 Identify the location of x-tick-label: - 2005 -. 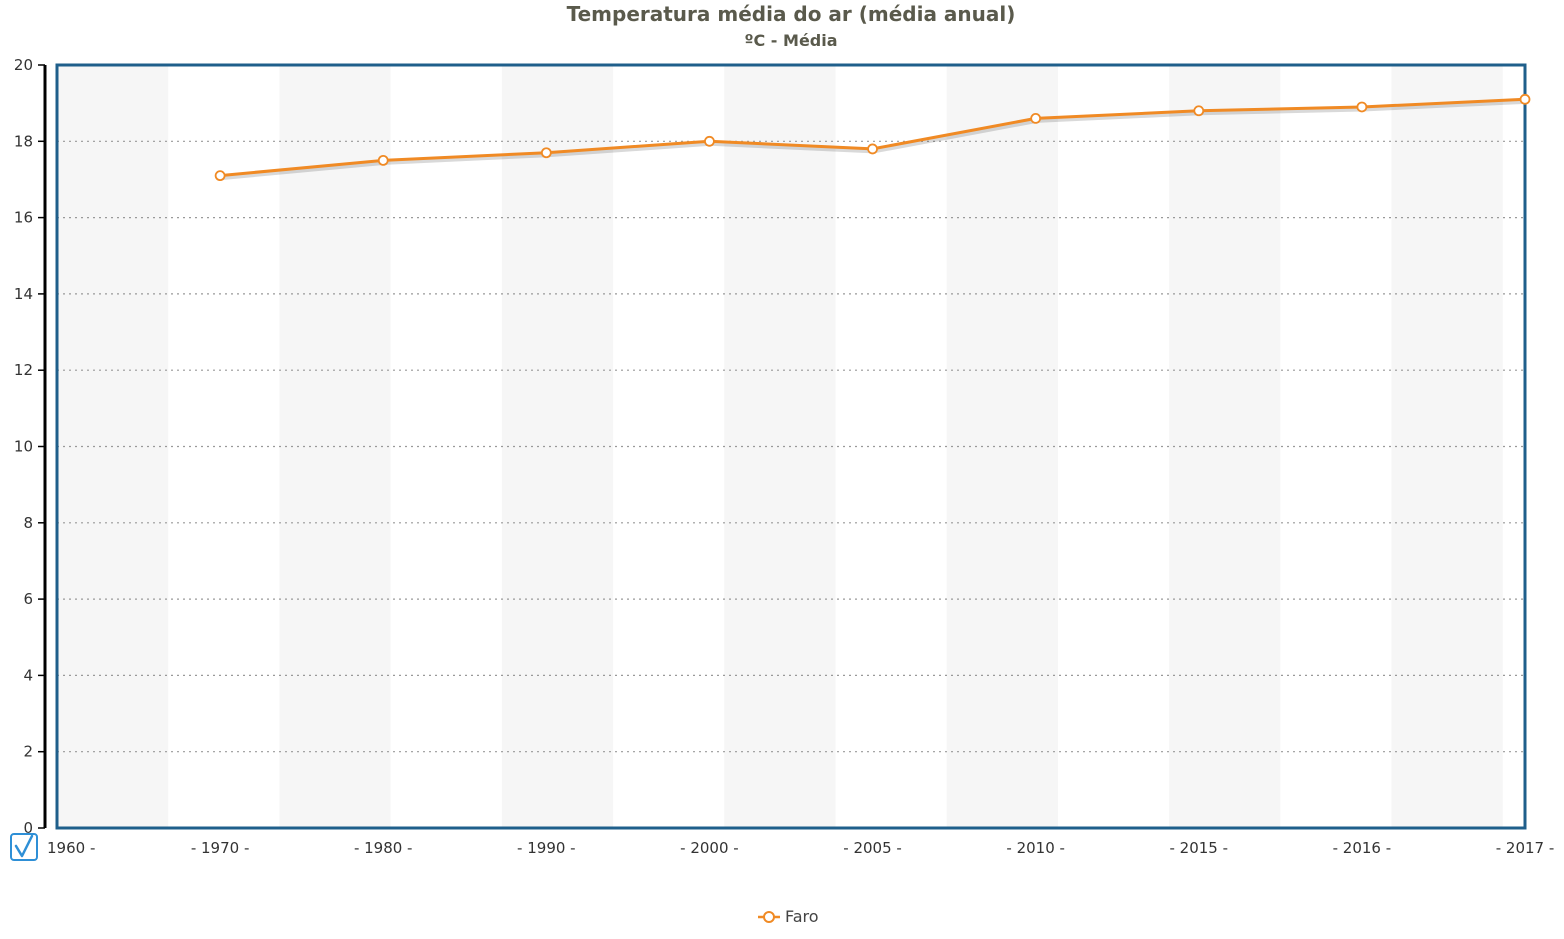
(872, 848).